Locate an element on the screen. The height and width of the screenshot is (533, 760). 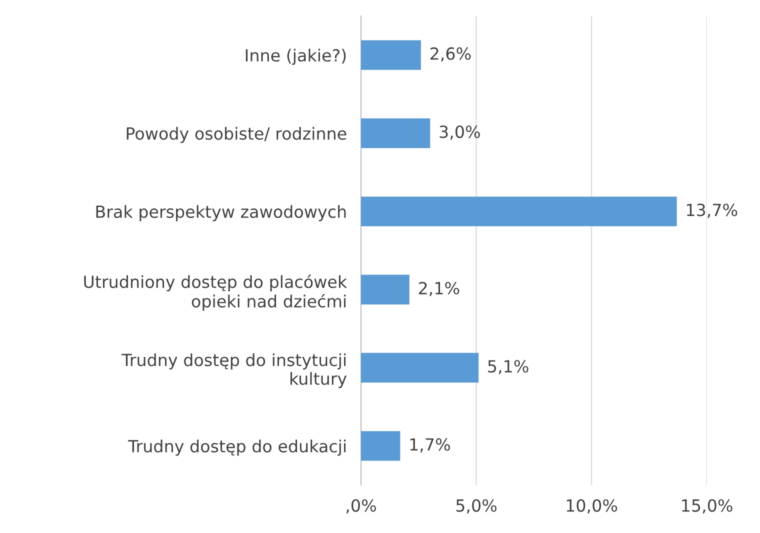
y-tick-label: Brak perspektyw zawodowych is located at coordinates (221, 213).